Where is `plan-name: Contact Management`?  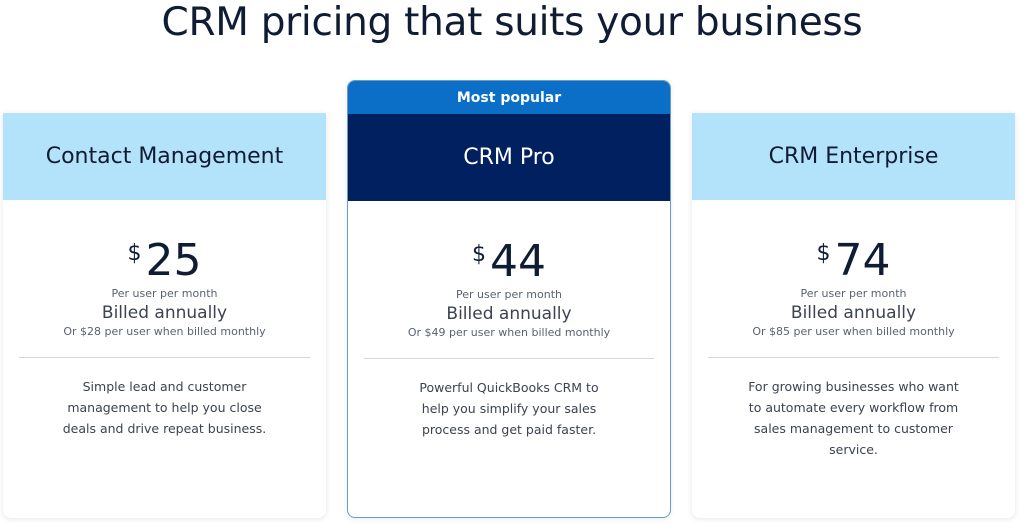 plan-name: Contact Management is located at coordinates (164, 156).